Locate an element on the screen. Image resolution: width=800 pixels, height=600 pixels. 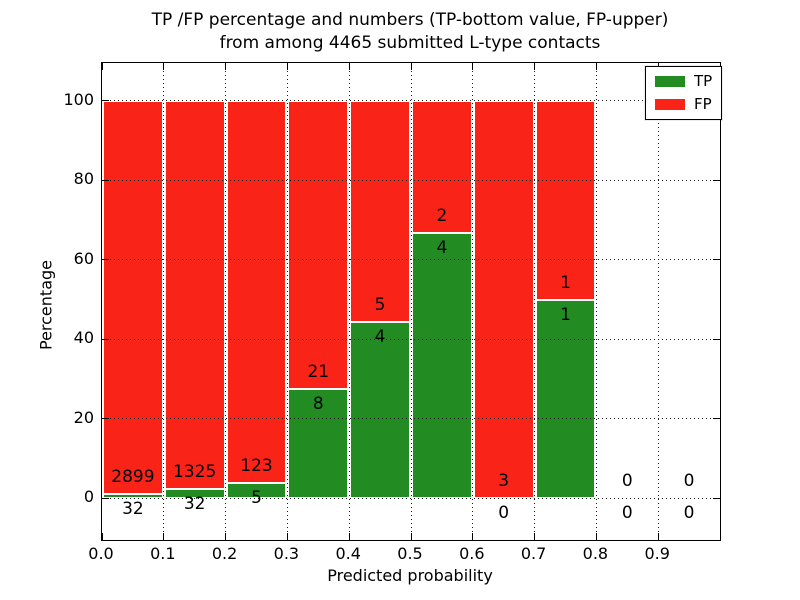
y-tick-label: 100 is located at coordinates (78, 99).